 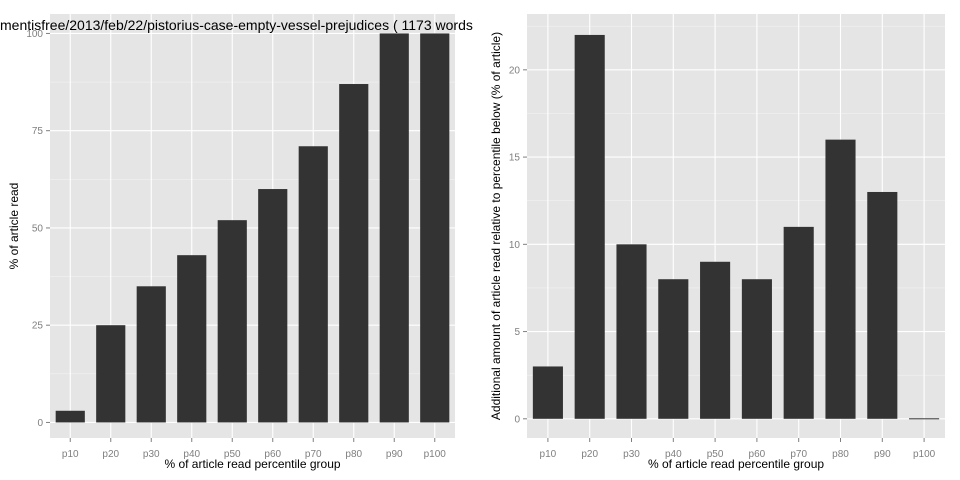 I want to click on y-tick-label: 100, so click(x=34, y=34).